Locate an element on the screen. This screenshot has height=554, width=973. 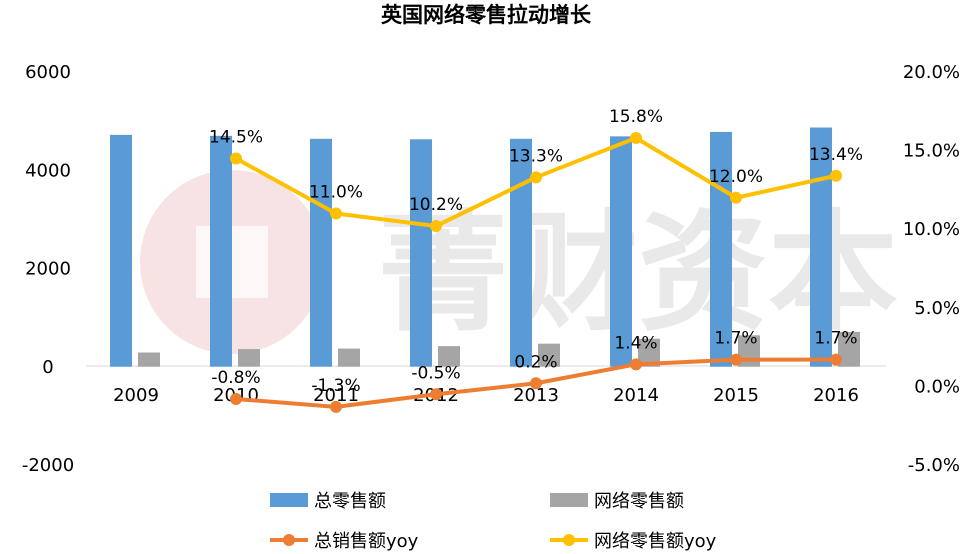
data-label: 10.2% is located at coordinates (436, 205).